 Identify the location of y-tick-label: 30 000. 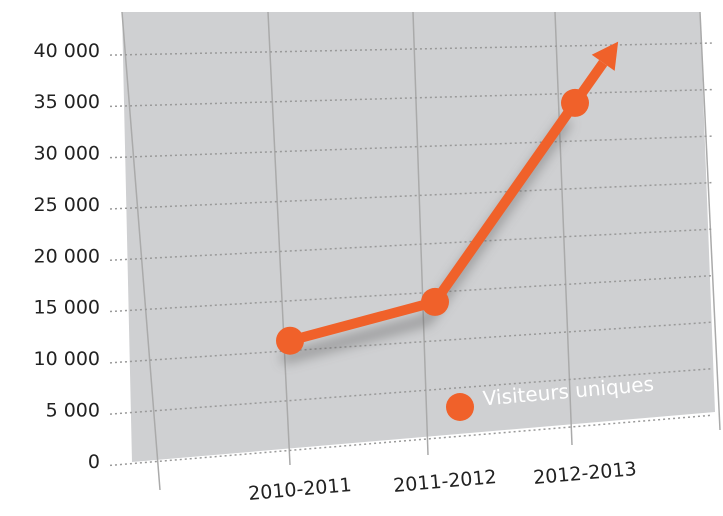
(67, 154).